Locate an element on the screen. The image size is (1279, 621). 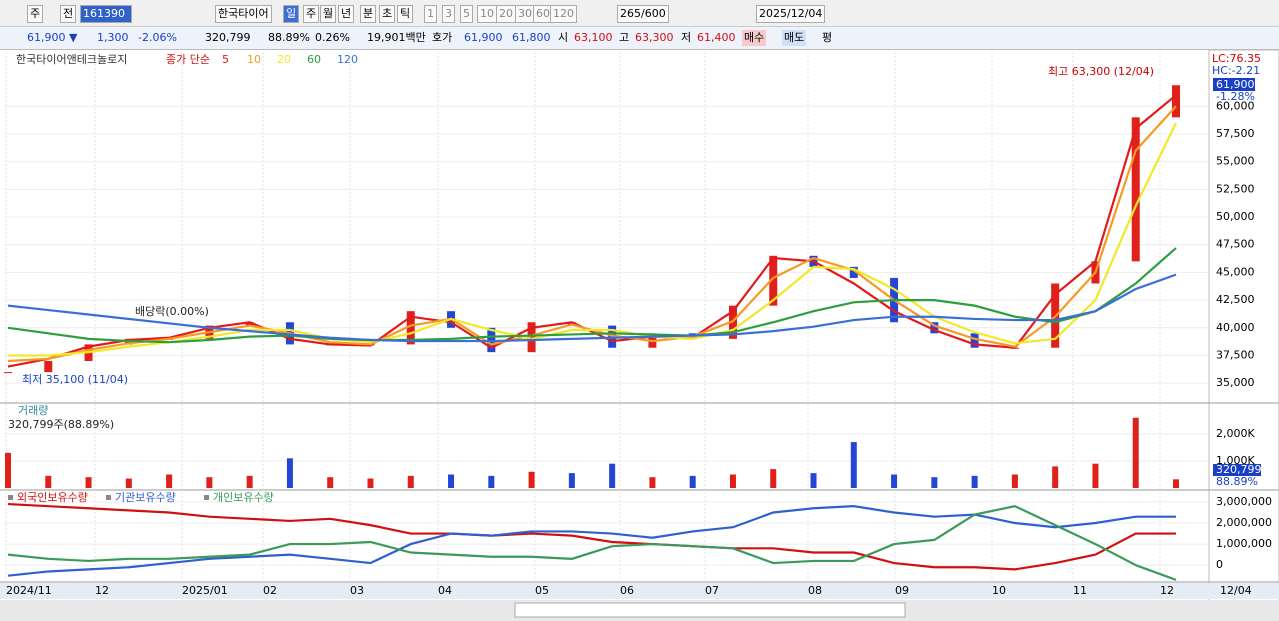
quote-field: 평 is located at coordinates (827, 37).